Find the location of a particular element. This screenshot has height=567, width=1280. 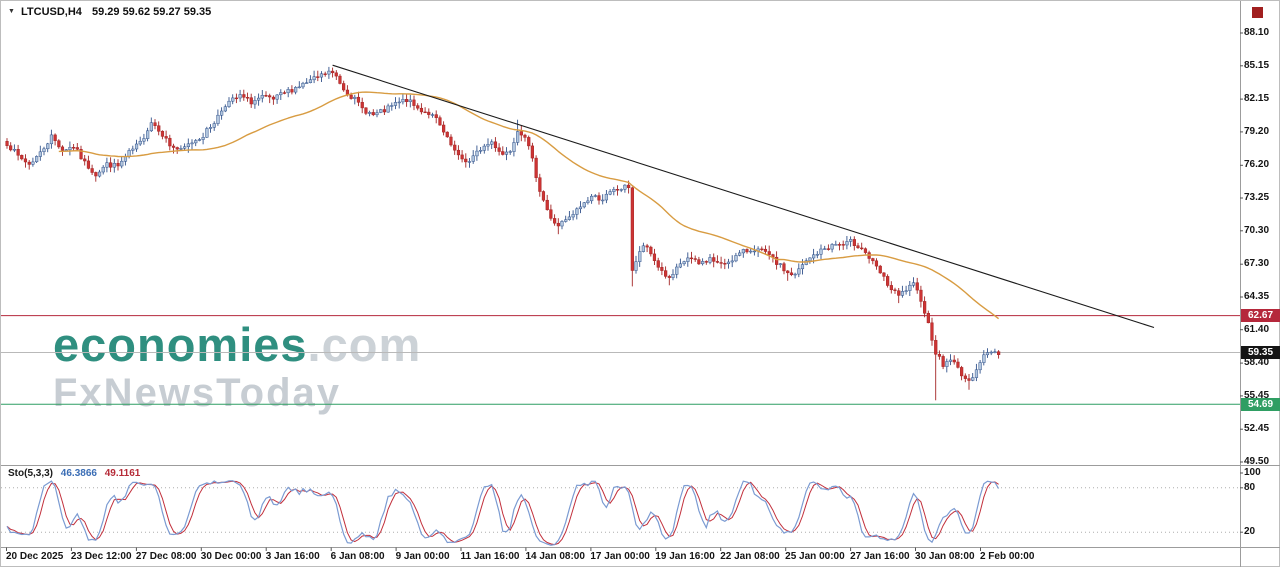

price-axis-label: 76.20 is located at coordinates (1257, 165).